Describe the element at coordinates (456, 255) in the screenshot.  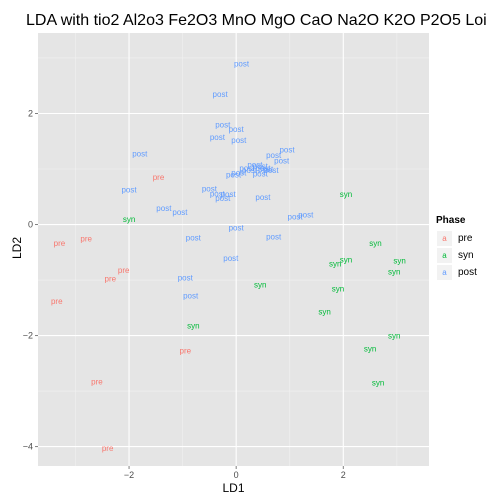
I see `legend-item-syn: a syn` at that location.